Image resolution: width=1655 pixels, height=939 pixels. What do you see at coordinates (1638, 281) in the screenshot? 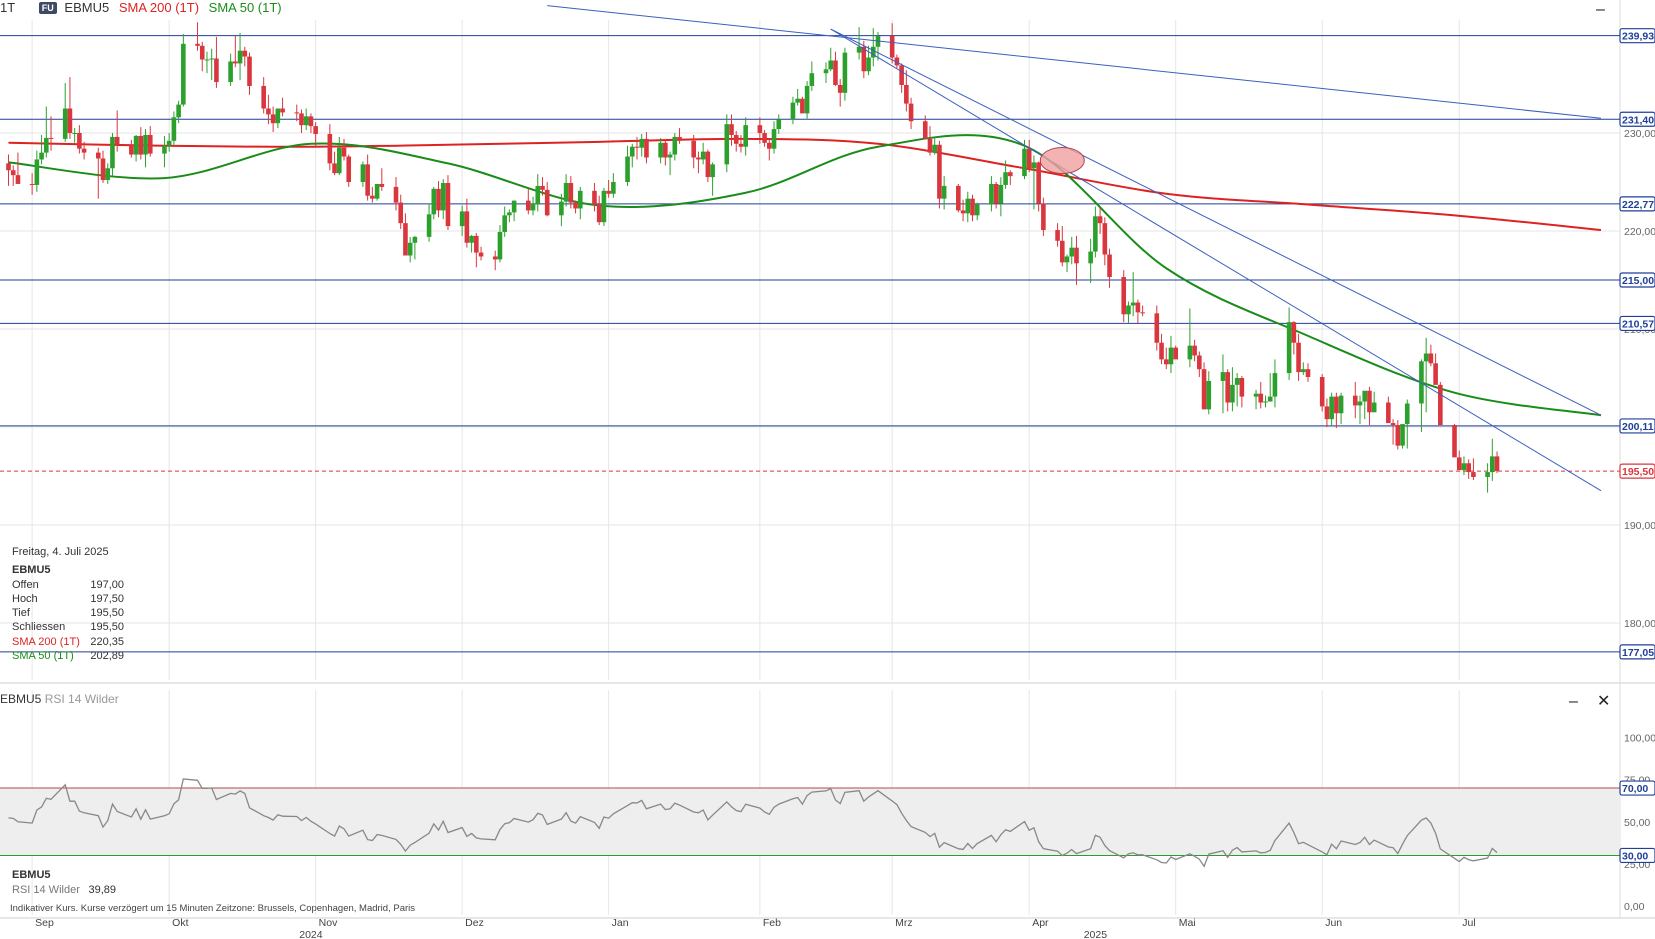
I see `price-label-text: 215,00` at bounding box center [1638, 281].